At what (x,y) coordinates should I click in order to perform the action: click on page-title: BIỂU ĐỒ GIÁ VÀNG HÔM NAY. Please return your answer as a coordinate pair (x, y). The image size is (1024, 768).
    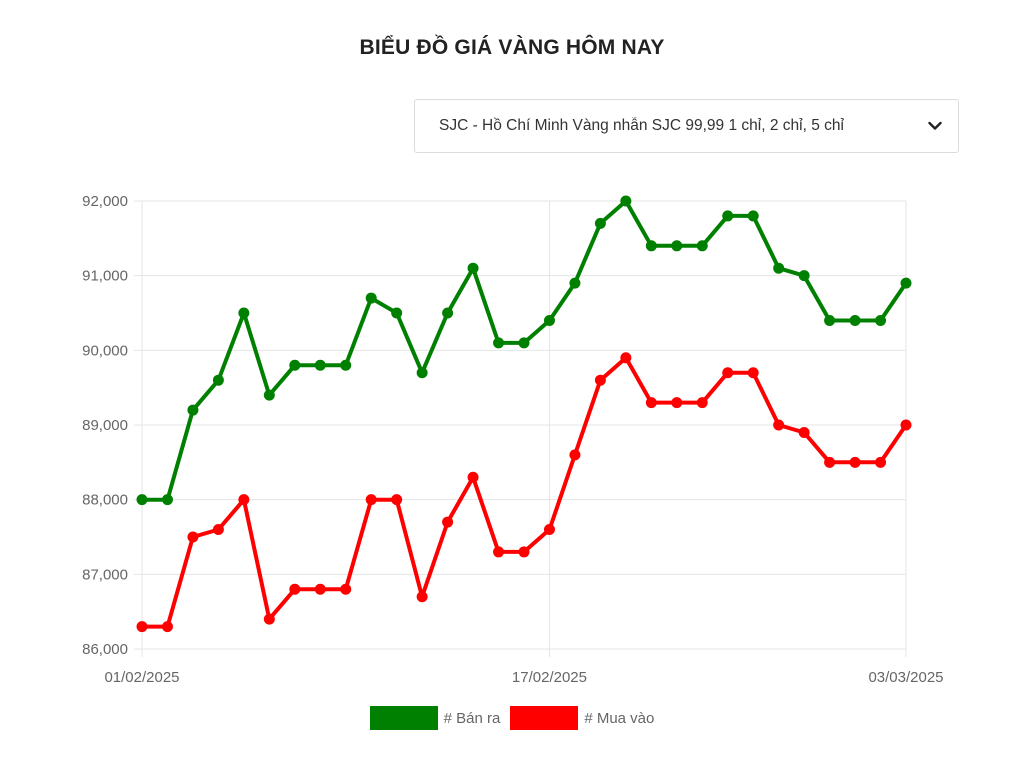
    Looking at the image, I should click on (512, 47).